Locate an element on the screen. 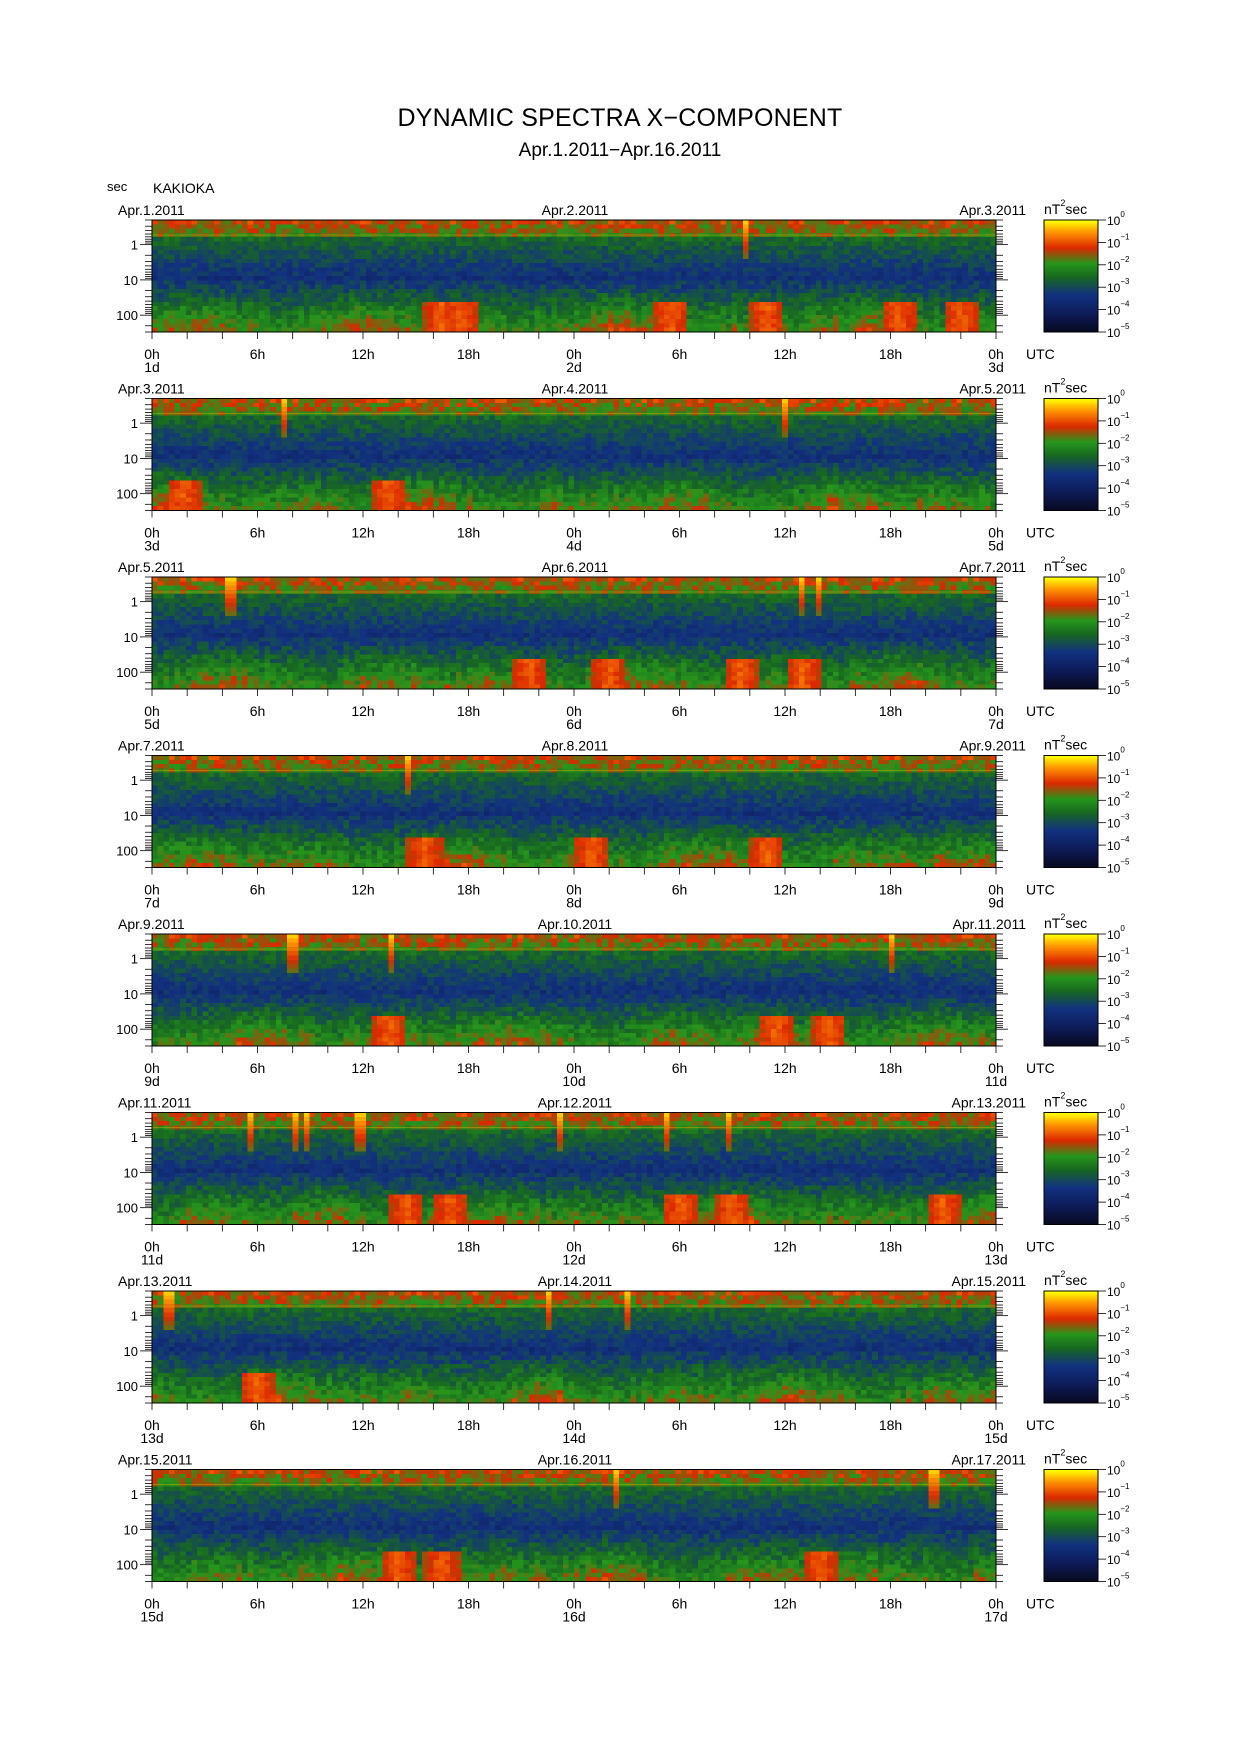 The image size is (1240, 1752). panel-left-date: Apr.13.2011 is located at coordinates (155, 1281).